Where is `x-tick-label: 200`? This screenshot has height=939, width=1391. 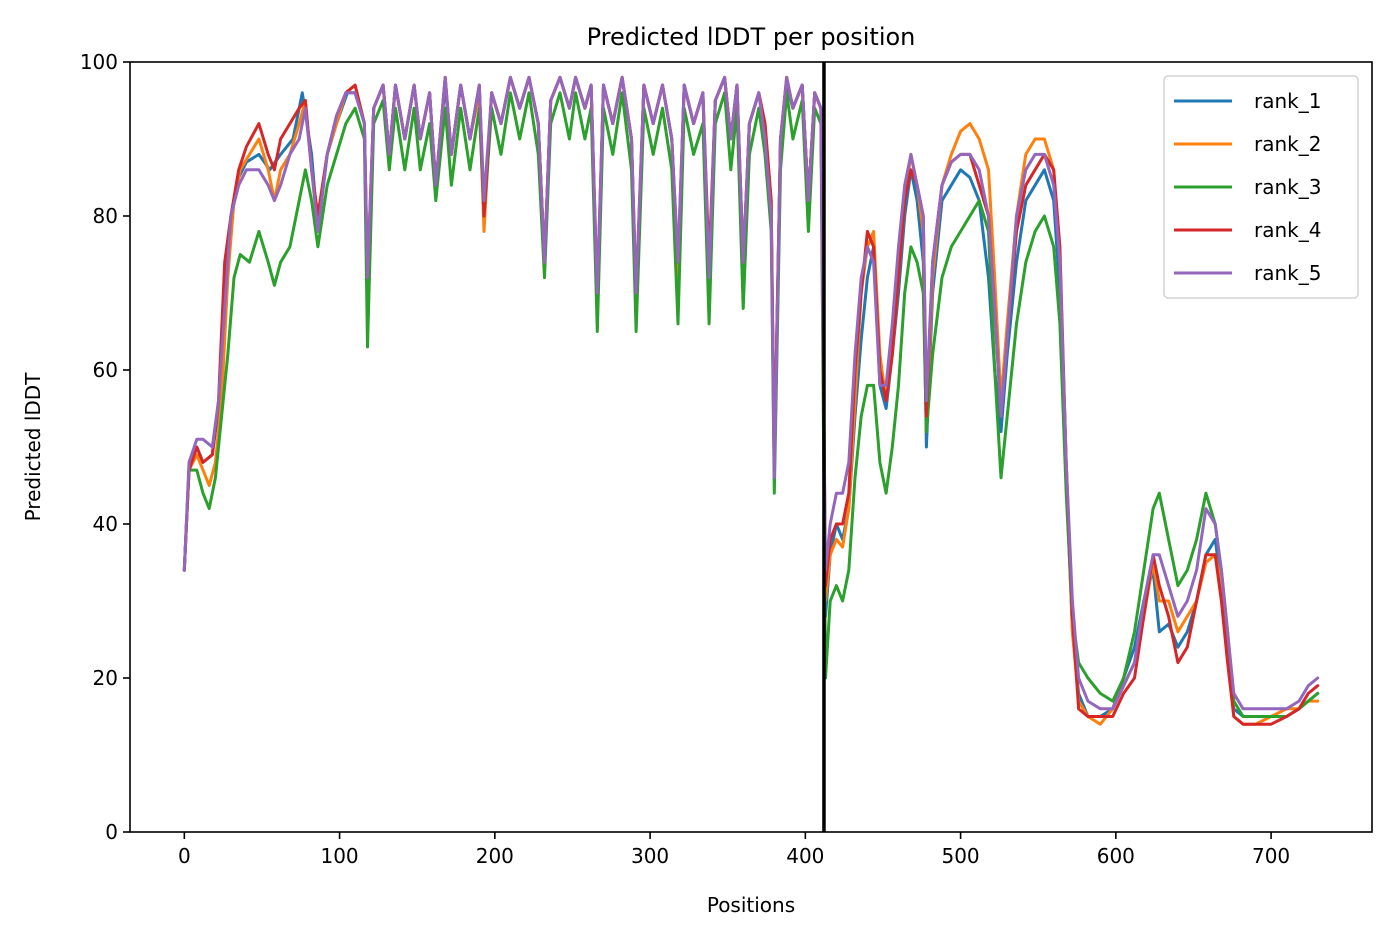
x-tick-label: 200 is located at coordinates (495, 856).